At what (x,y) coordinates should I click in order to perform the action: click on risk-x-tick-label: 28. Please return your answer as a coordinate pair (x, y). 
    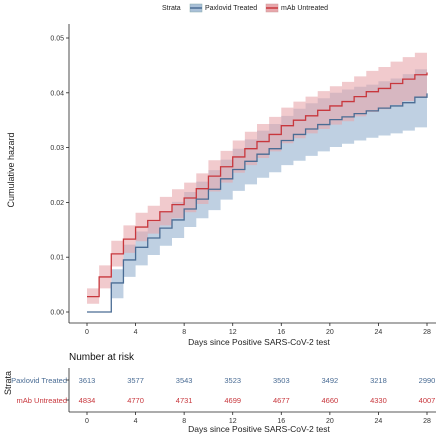
    Looking at the image, I should click on (427, 421).